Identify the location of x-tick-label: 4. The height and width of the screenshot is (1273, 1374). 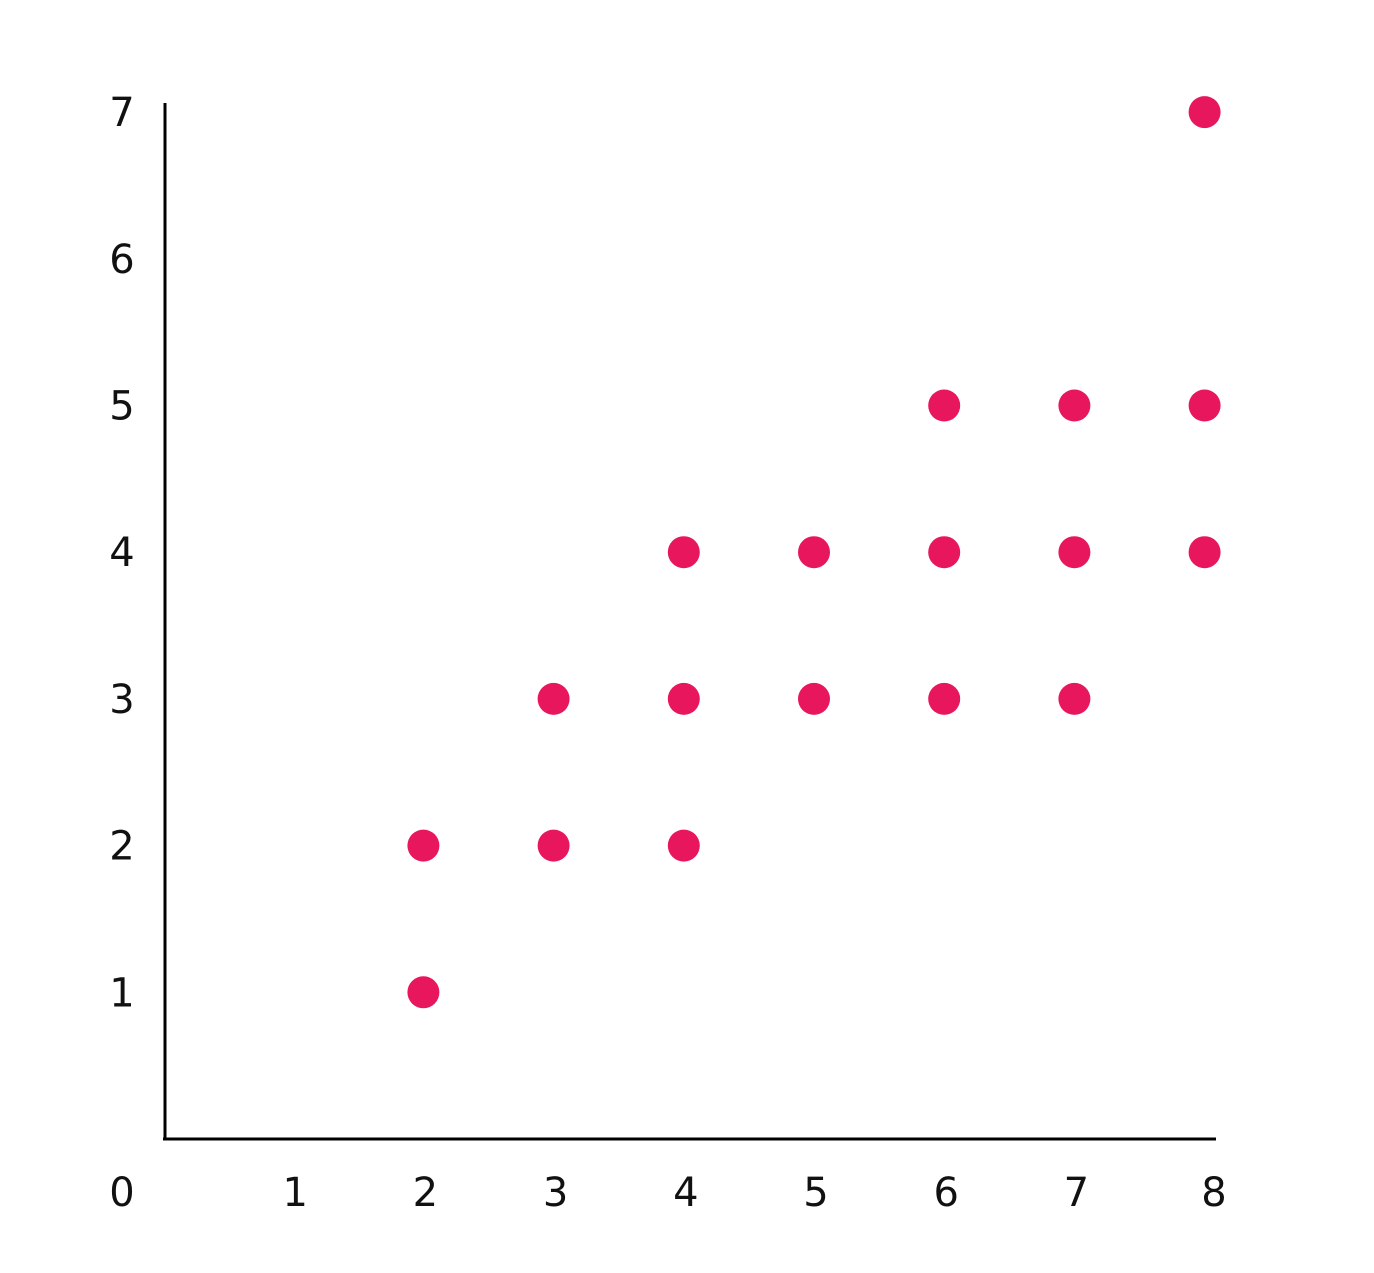
(685, 1193).